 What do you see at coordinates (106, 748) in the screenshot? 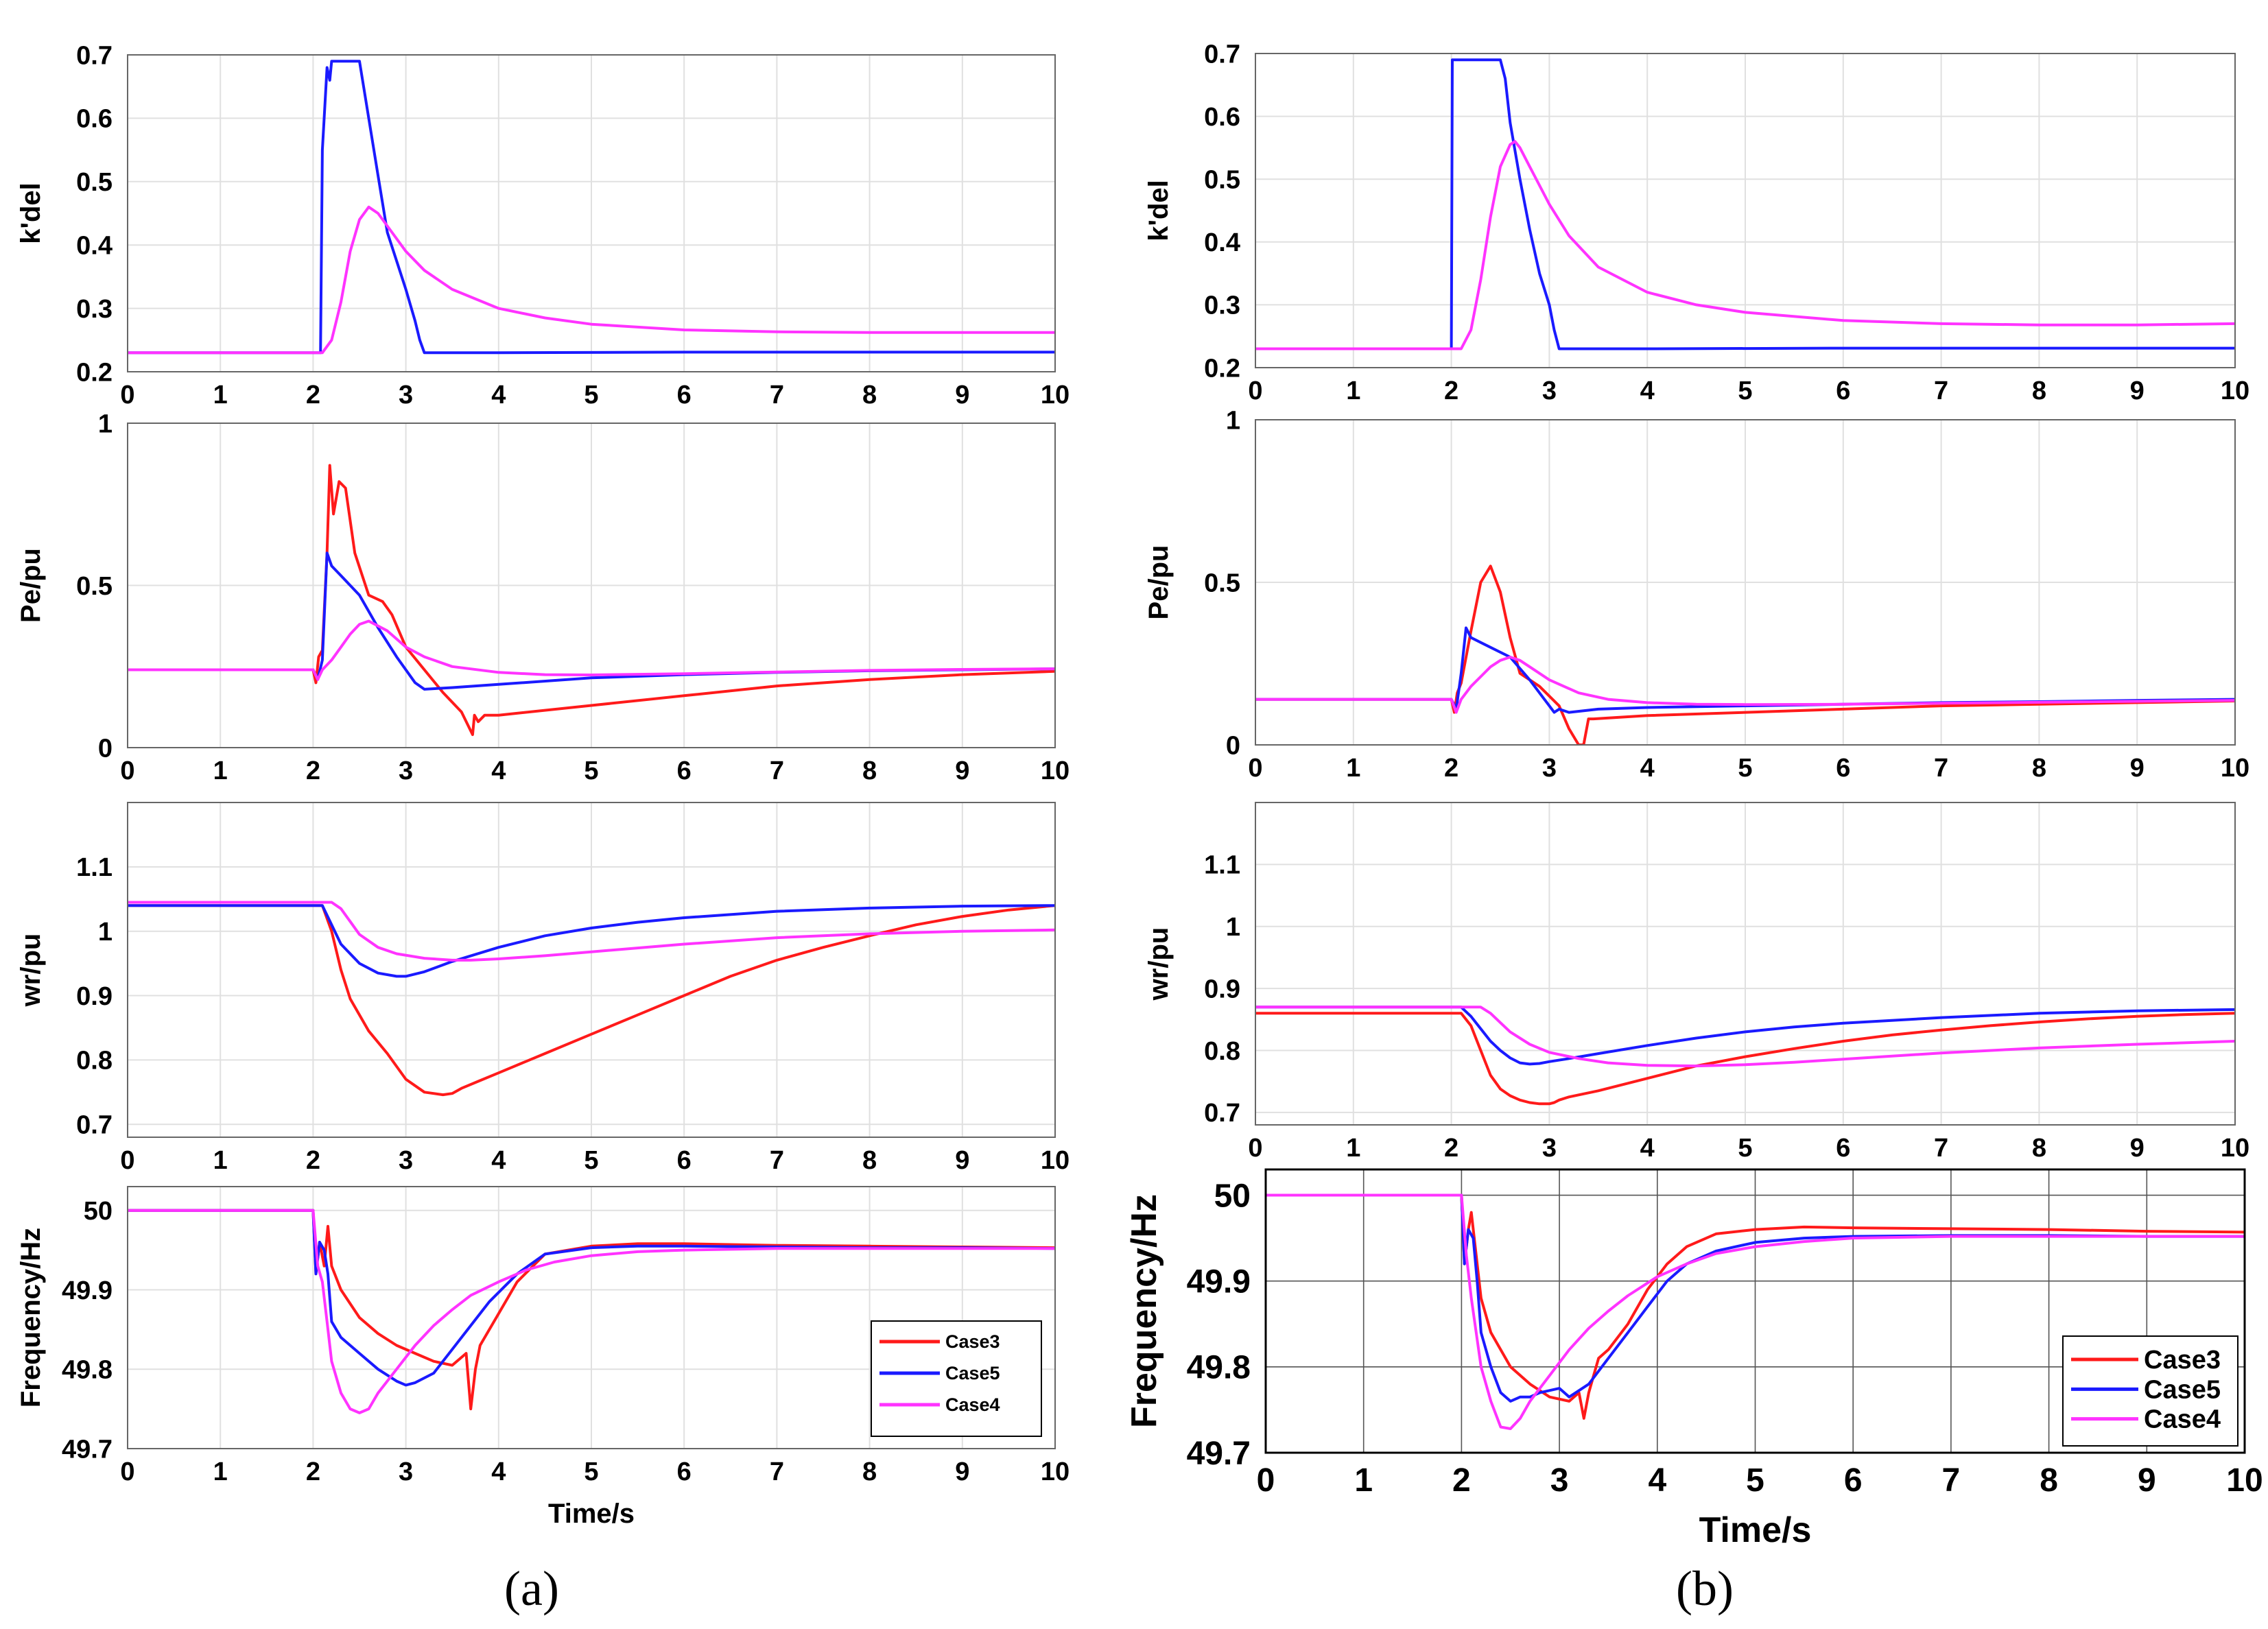
I see `y-tick-label: 0` at bounding box center [106, 748].